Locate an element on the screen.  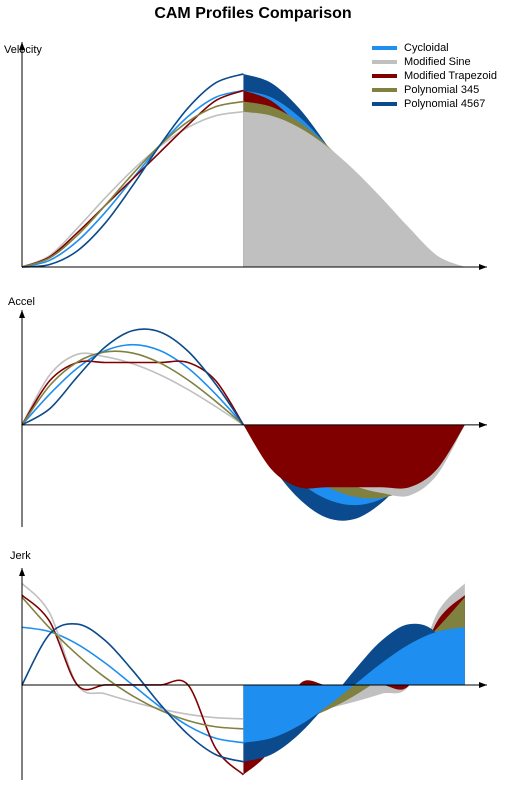
y-axis-label: Accel is located at coordinates (21, 302).